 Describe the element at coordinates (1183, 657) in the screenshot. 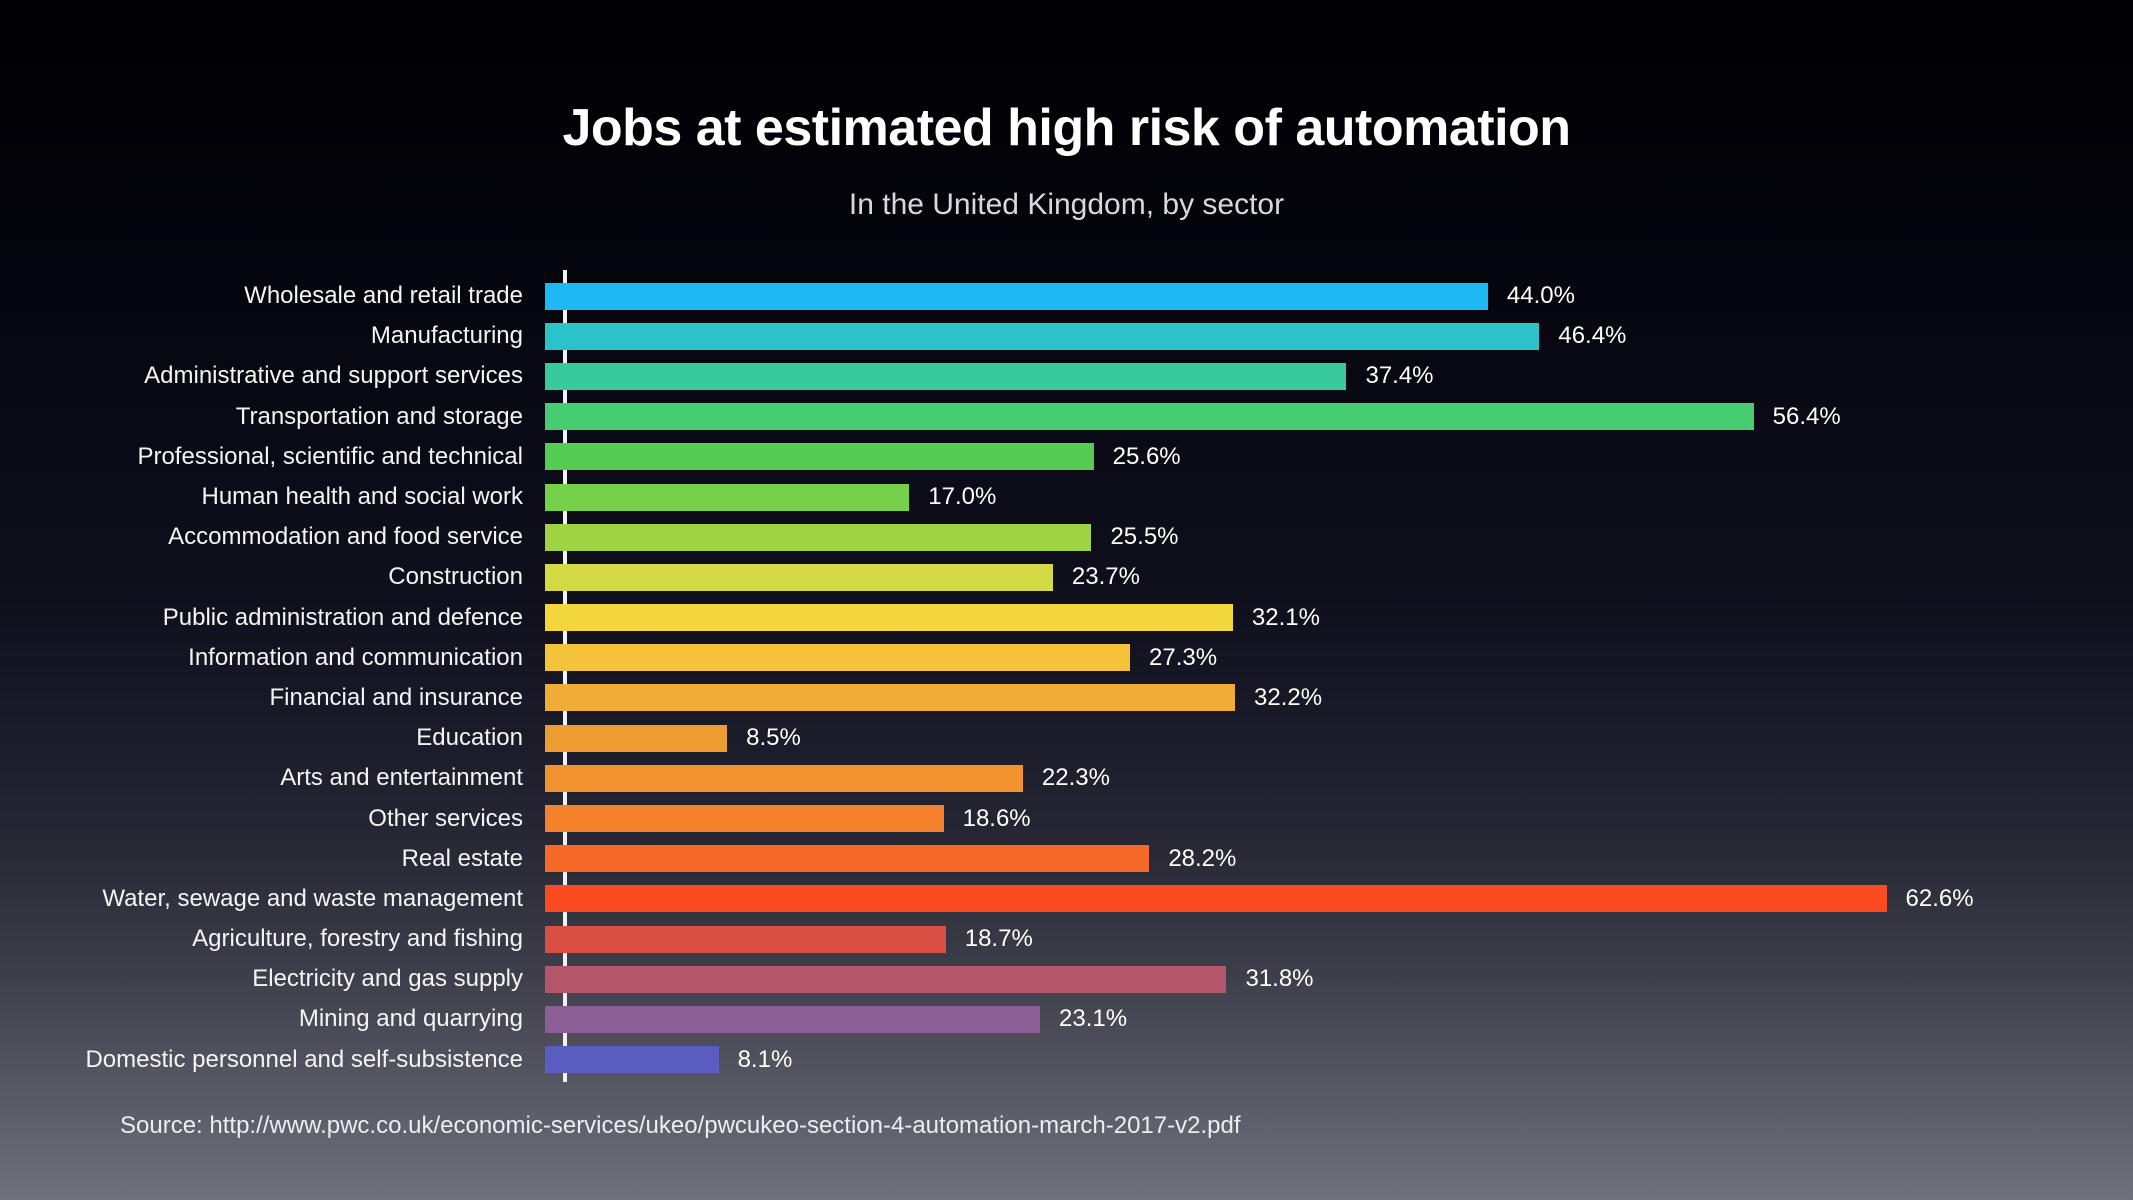

I see `value-label: 27.3%` at that location.